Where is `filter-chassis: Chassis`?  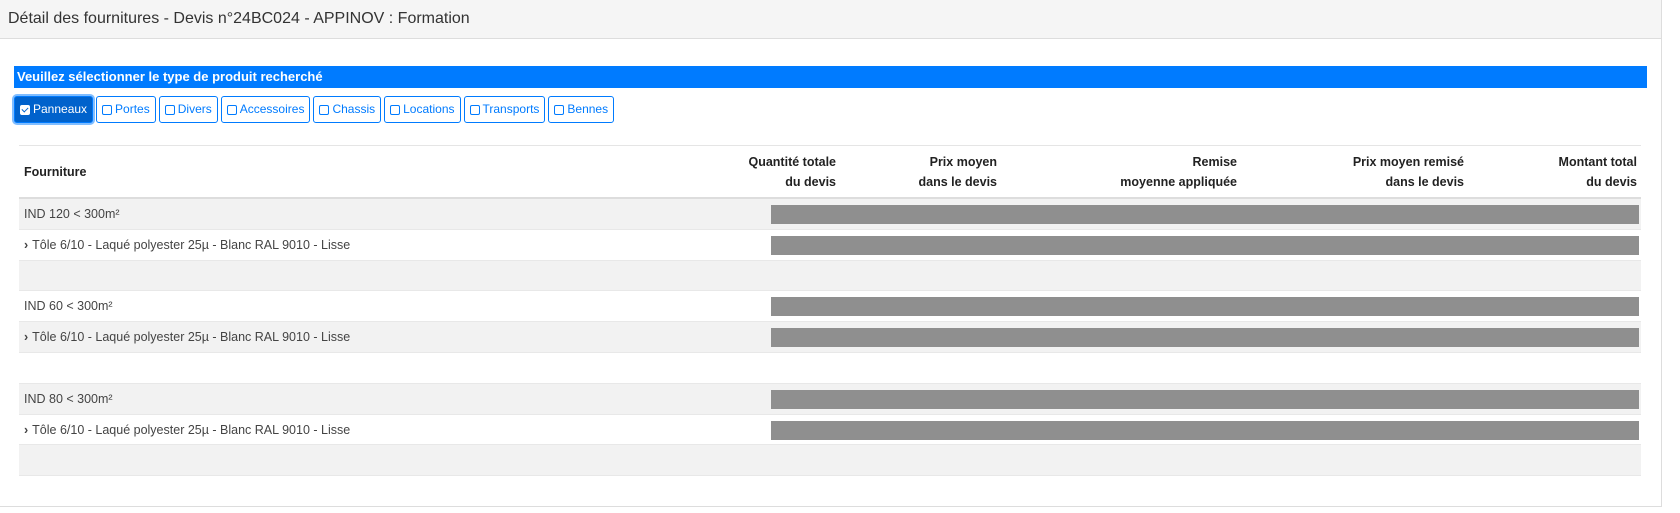 filter-chassis: Chassis is located at coordinates (347, 109).